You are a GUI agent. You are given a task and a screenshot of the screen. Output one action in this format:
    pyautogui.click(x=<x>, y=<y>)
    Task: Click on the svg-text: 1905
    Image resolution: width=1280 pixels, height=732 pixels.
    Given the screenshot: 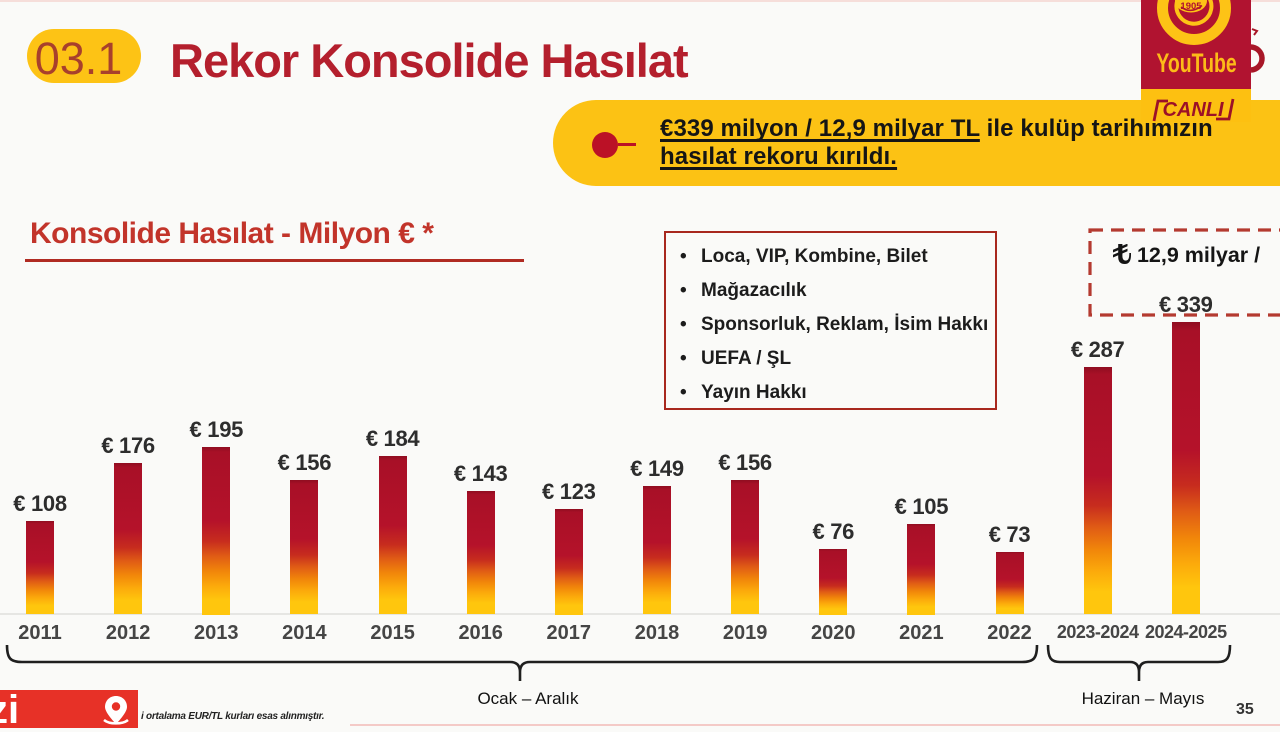 What is the action you would take?
    pyautogui.click(x=1191, y=6)
    